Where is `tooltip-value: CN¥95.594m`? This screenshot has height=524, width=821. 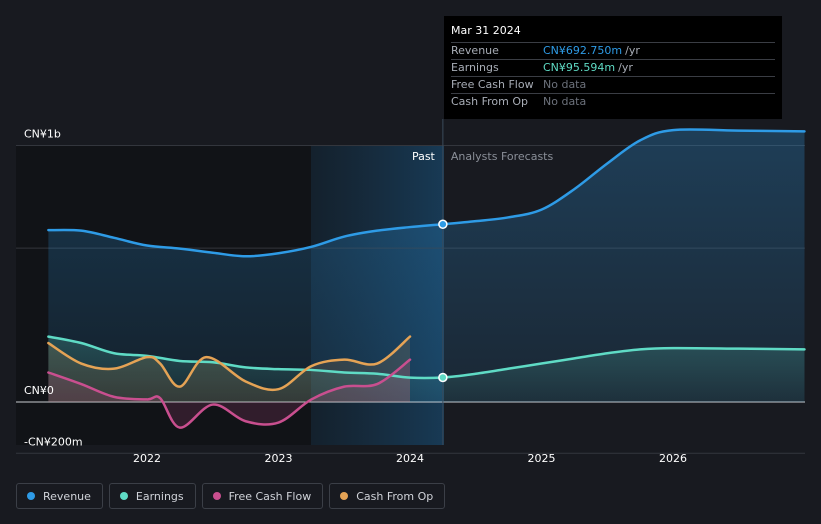
tooltip-value: CN¥95.594m is located at coordinates (579, 67).